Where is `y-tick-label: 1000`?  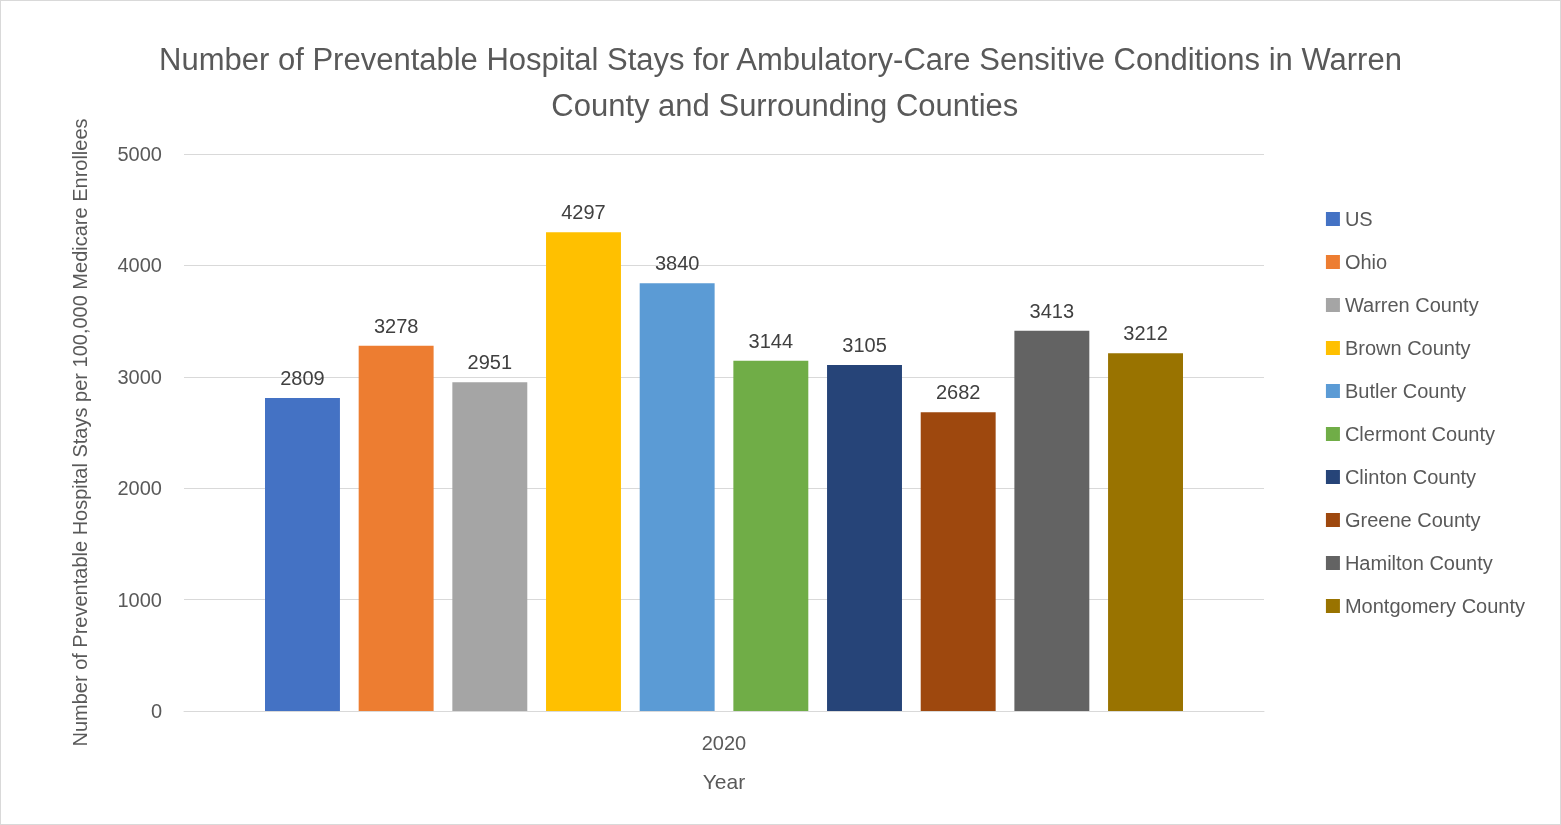 y-tick-label: 1000 is located at coordinates (139, 599).